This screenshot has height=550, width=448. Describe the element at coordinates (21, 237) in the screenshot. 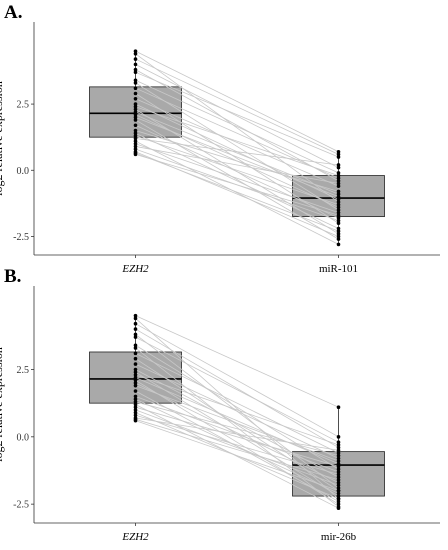

I see `y-tick-label: -2.5` at that location.